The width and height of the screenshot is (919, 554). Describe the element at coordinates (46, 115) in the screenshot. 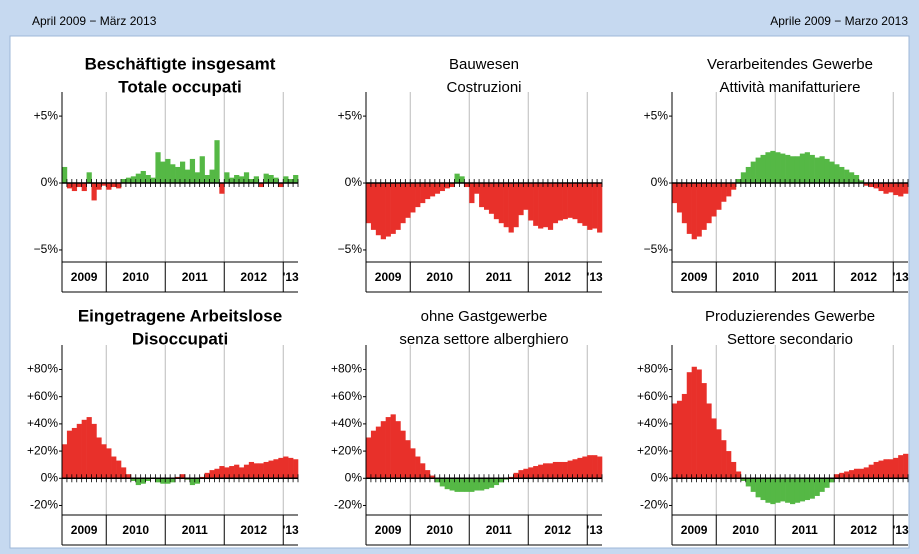

I see `y-tick-label: +5%` at that location.